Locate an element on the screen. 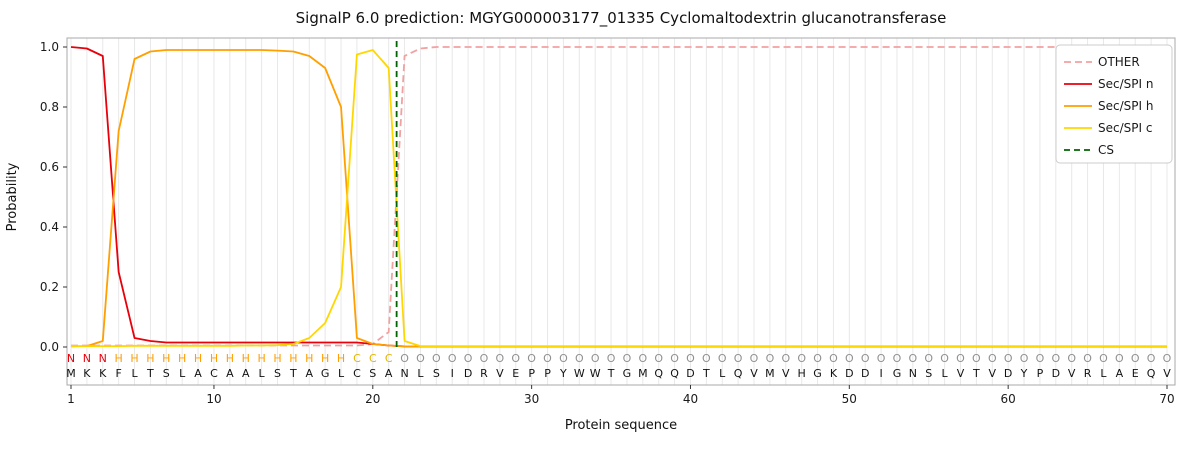 The image size is (1200, 450). residue-letter: F is located at coordinates (118, 373).